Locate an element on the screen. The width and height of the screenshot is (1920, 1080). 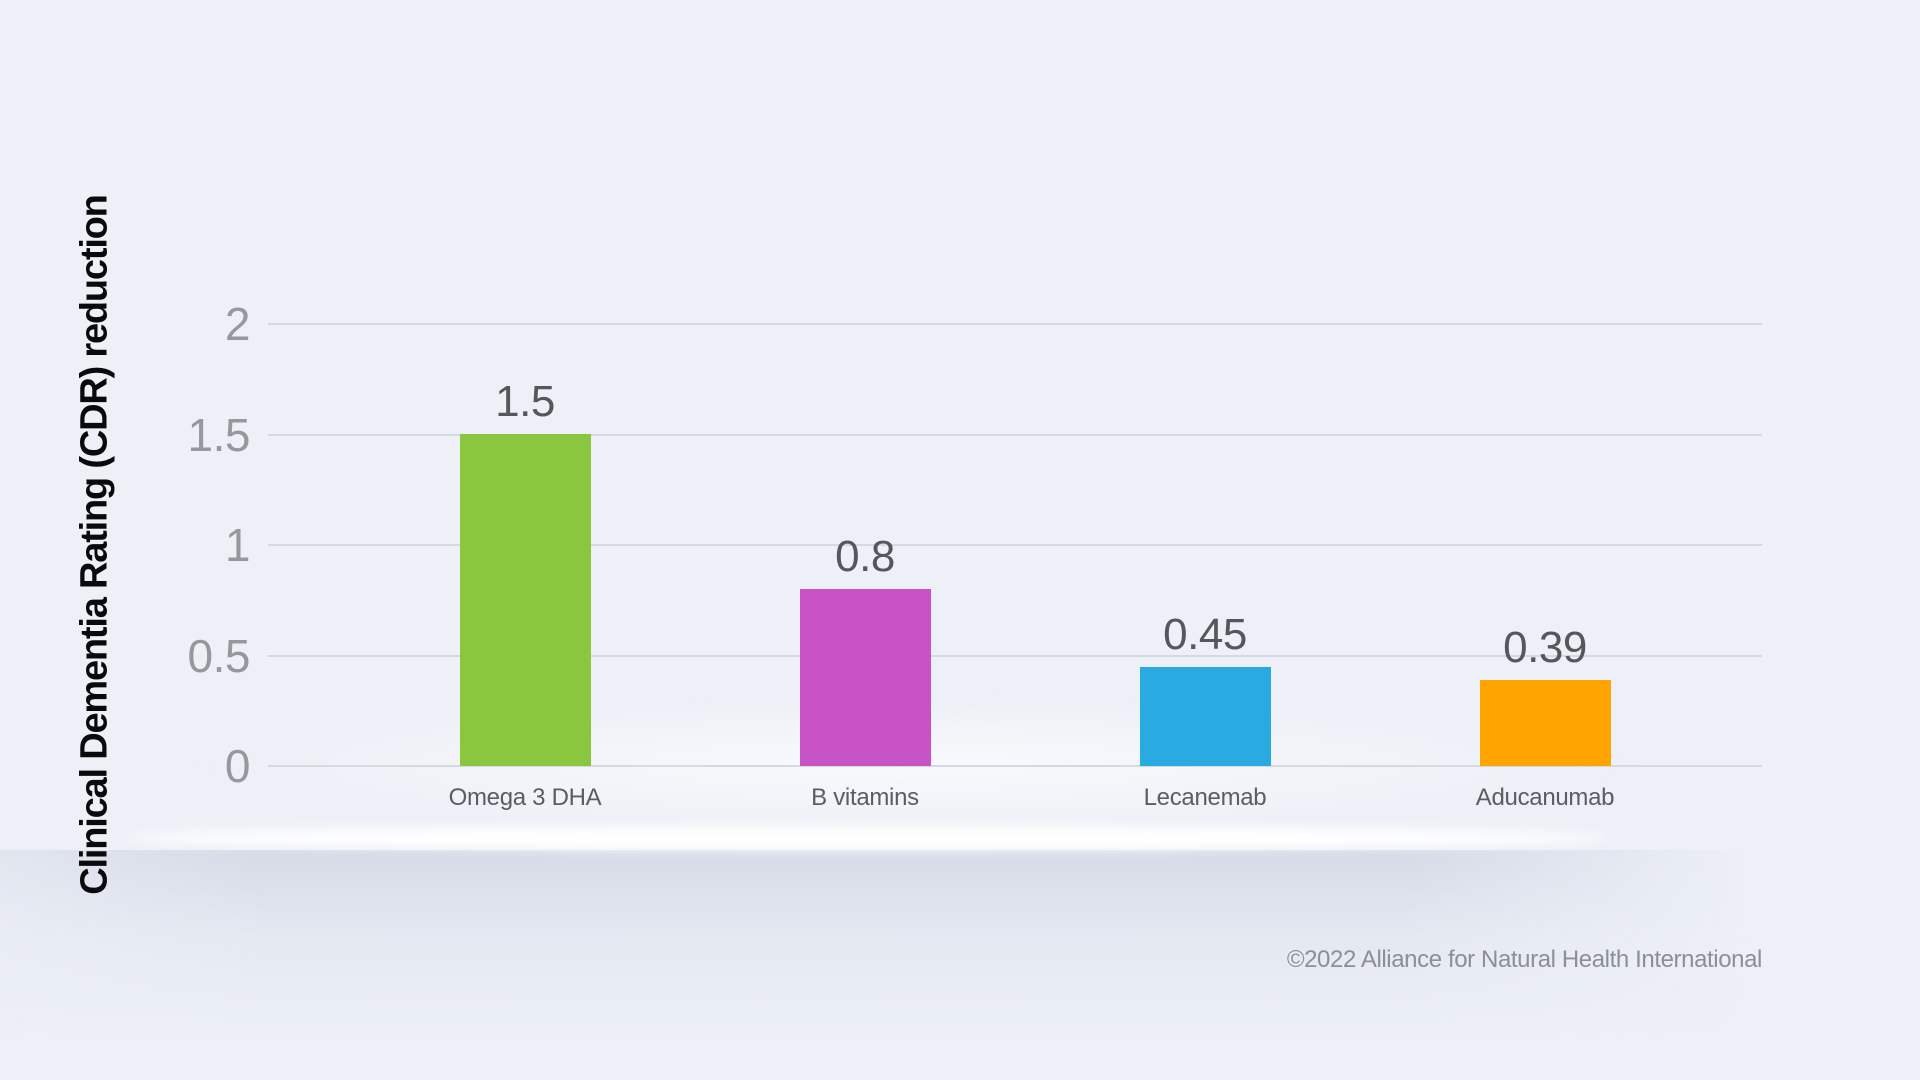
bar-omega-3-dha is located at coordinates (525, 600).